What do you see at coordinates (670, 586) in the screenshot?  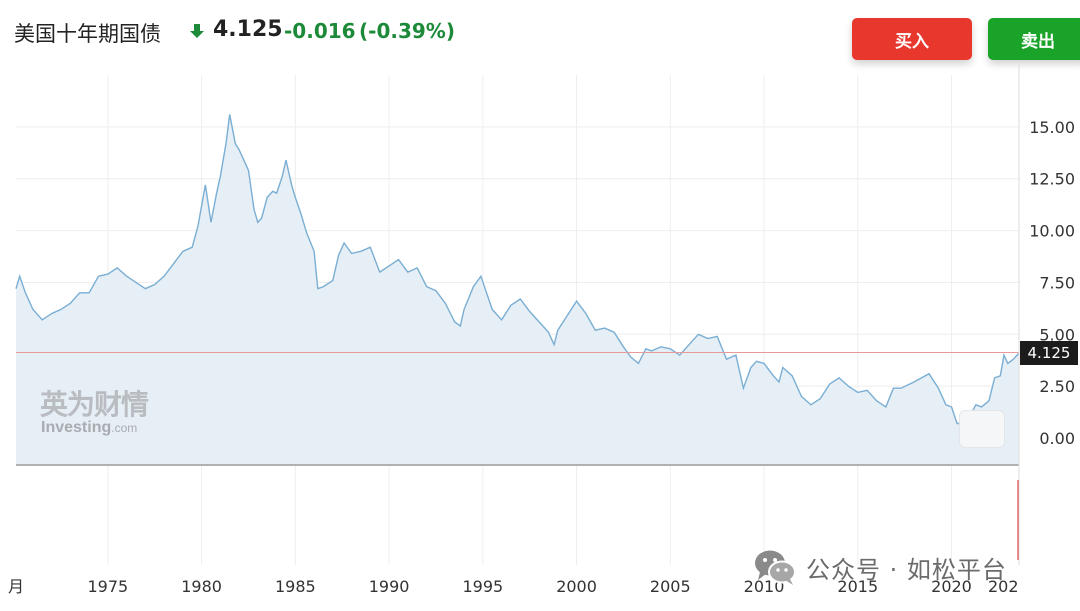 I see `x-tick-label: 2005` at bounding box center [670, 586].